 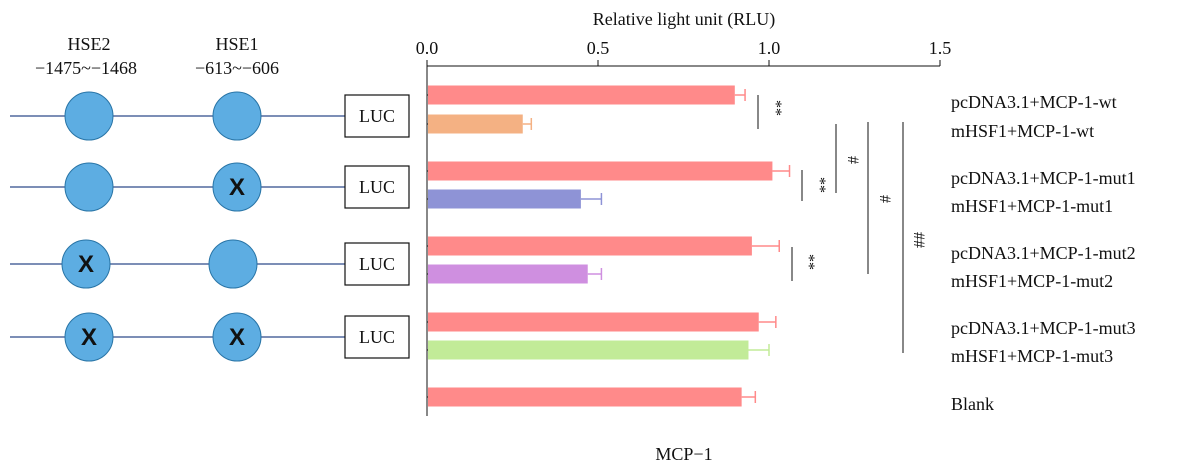 What do you see at coordinates (769, 48) in the screenshot?
I see `x-tick-label: 1.0` at bounding box center [769, 48].